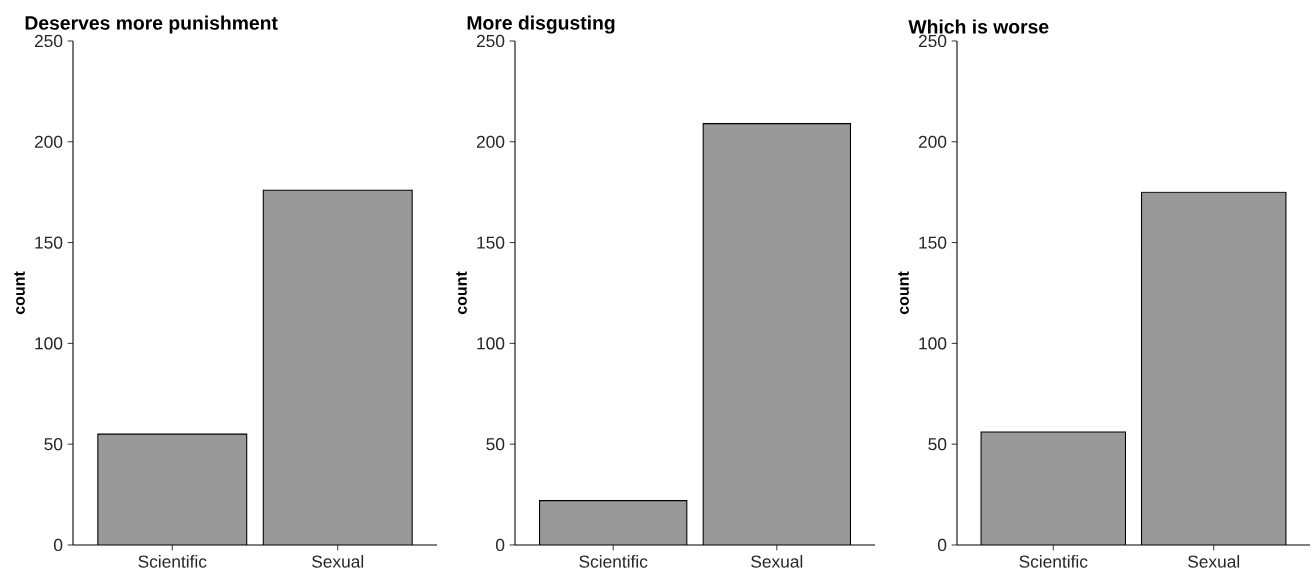  What do you see at coordinates (541, 24) in the screenshot?
I see `chart-title: More disgusting` at bounding box center [541, 24].